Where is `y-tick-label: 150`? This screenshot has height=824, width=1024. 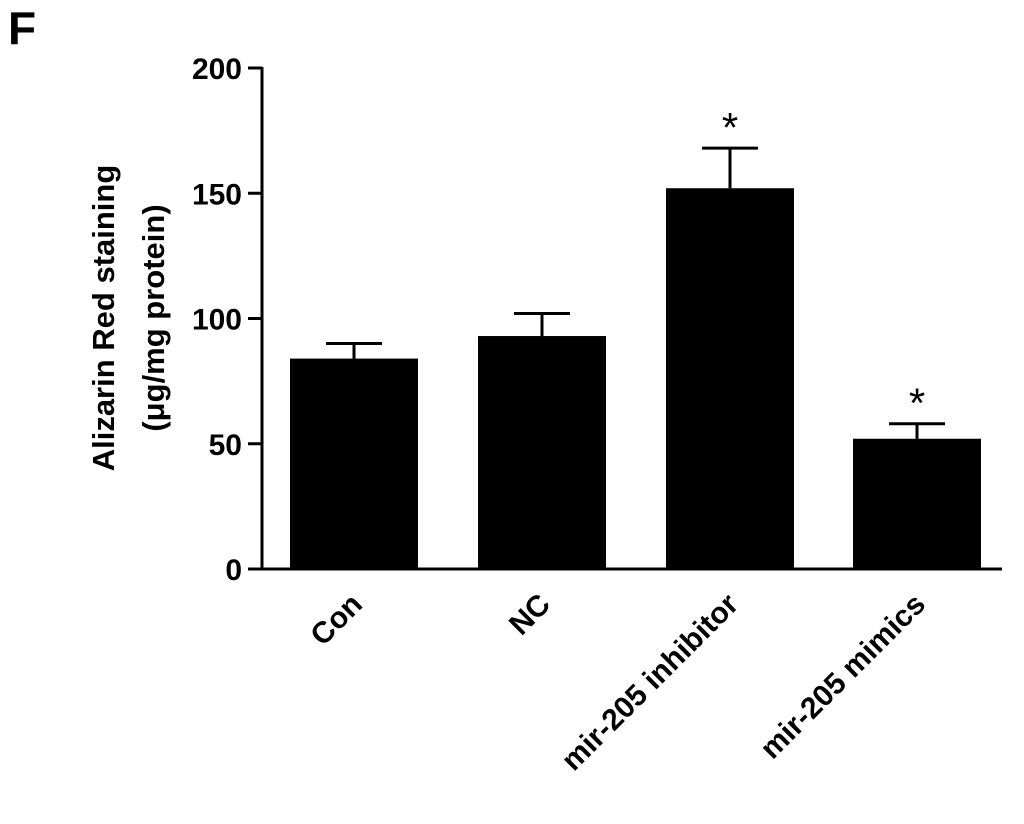
y-tick-label: 150 is located at coordinates (217, 194).